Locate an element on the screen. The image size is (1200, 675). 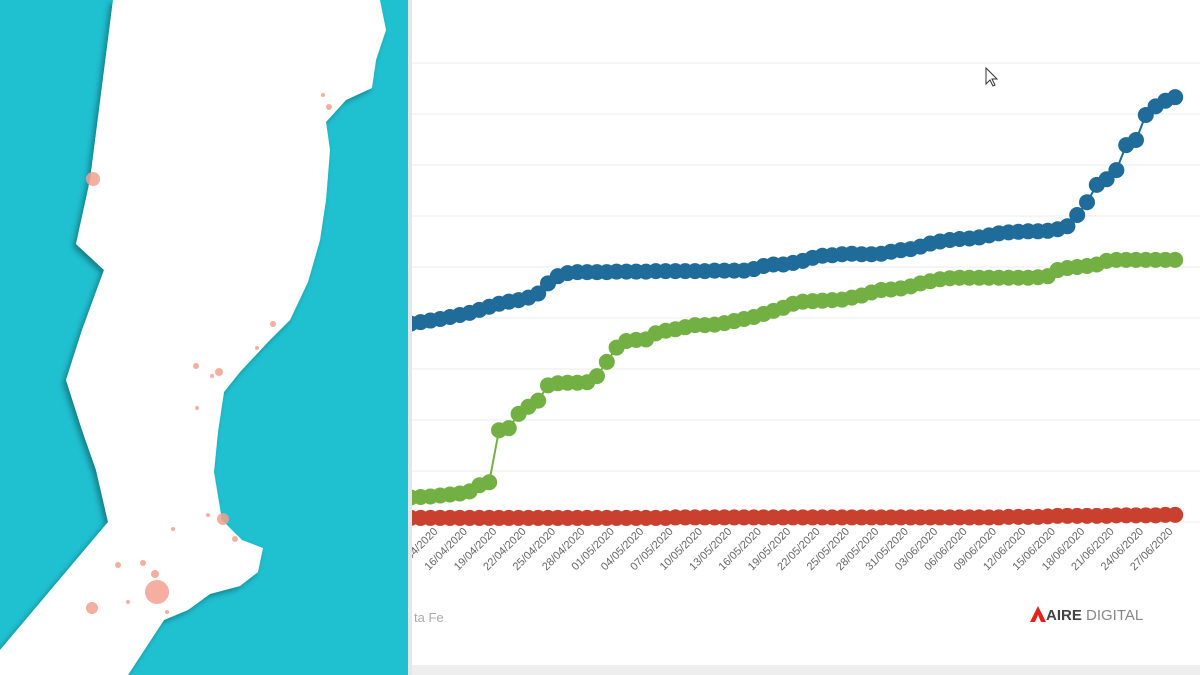
footer-band is located at coordinates (806, 670).